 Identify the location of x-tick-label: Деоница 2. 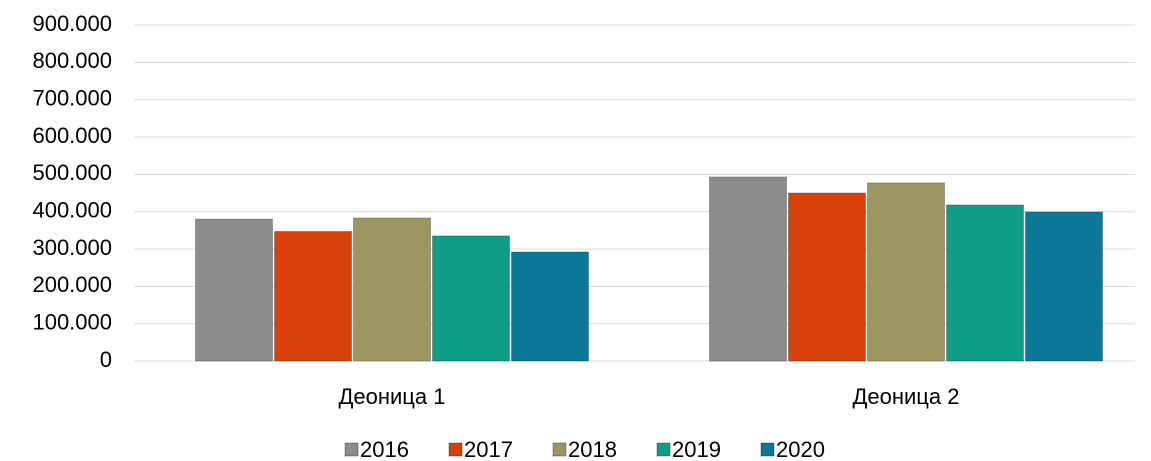
(906, 396).